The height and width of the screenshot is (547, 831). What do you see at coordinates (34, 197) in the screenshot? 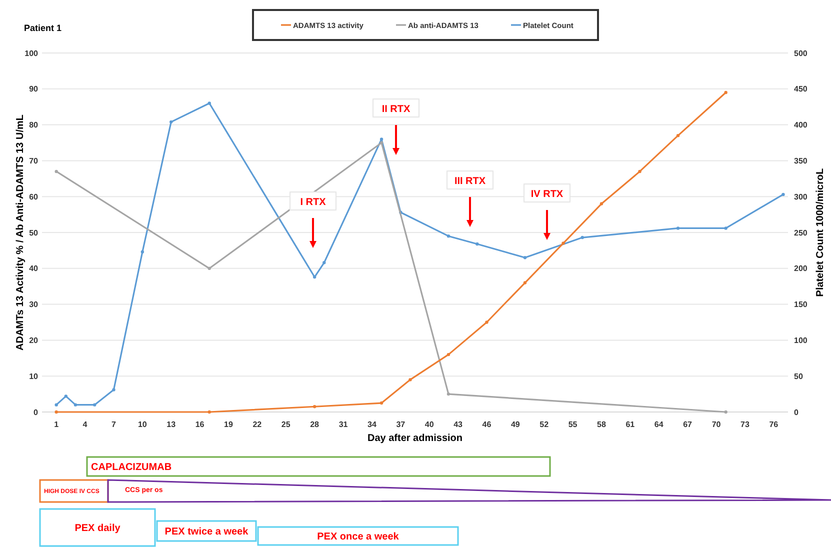
I see `y-tick-label: 60` at bounding box center [34, 197].